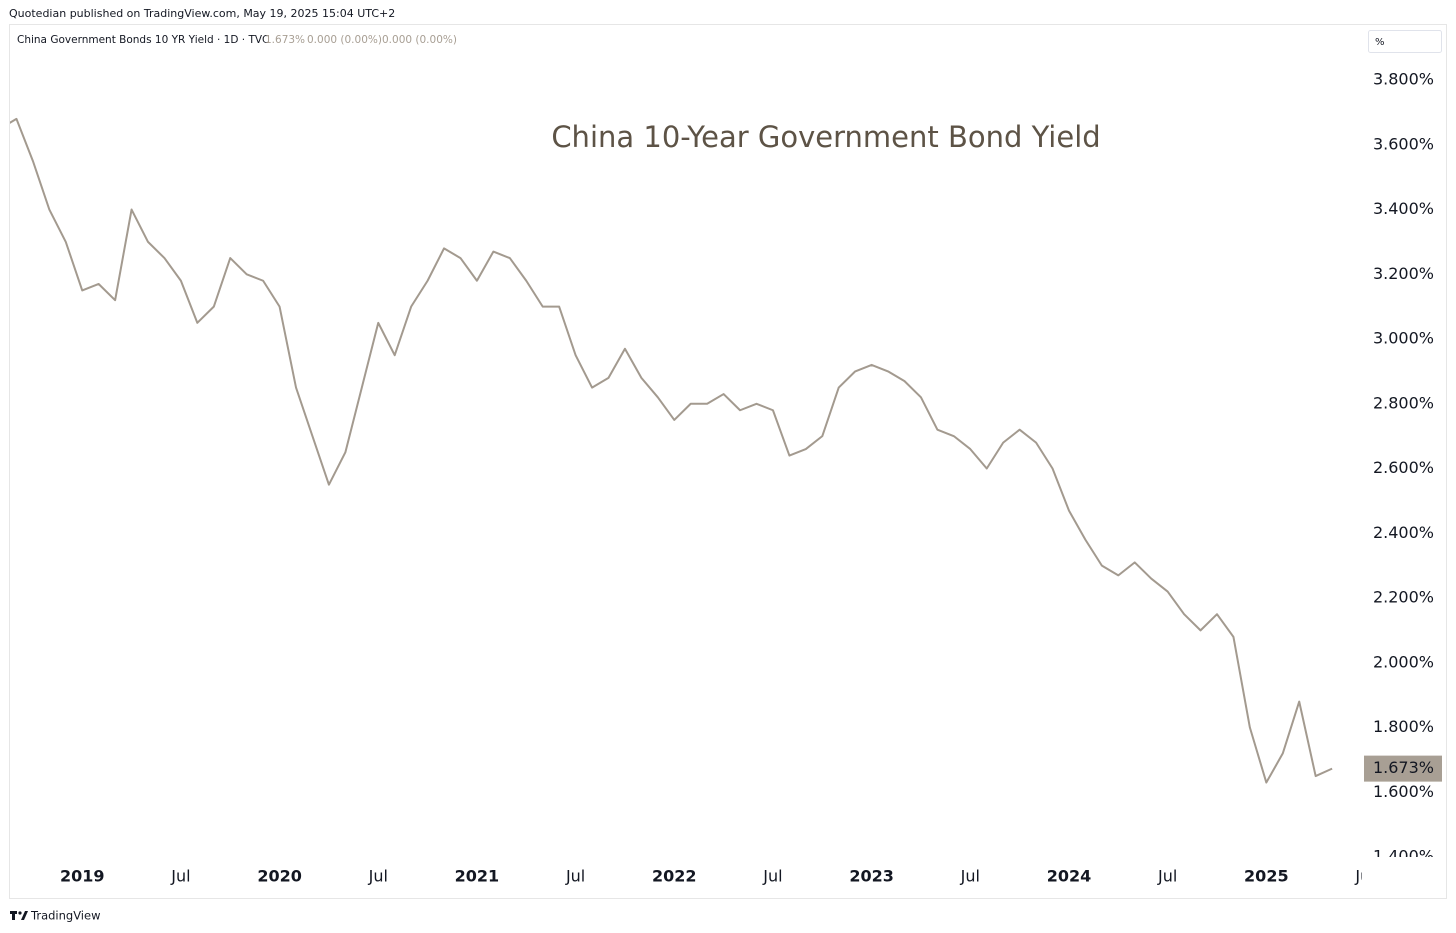 The image size is (1456, 933). Describe the element at coordinates (1403, 143) in the screenshot. I see `y-tick-label: 3.600%` at that location.